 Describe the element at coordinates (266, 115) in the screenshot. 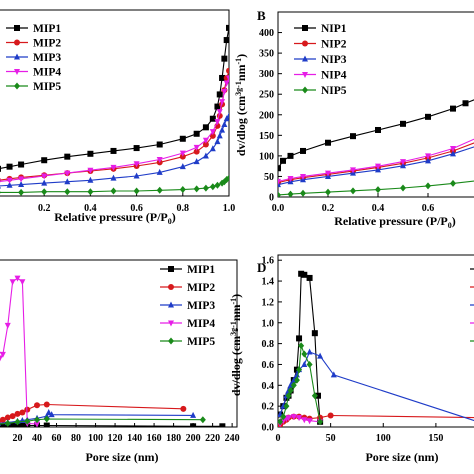

I see `y-tick-label: 200` at that location.